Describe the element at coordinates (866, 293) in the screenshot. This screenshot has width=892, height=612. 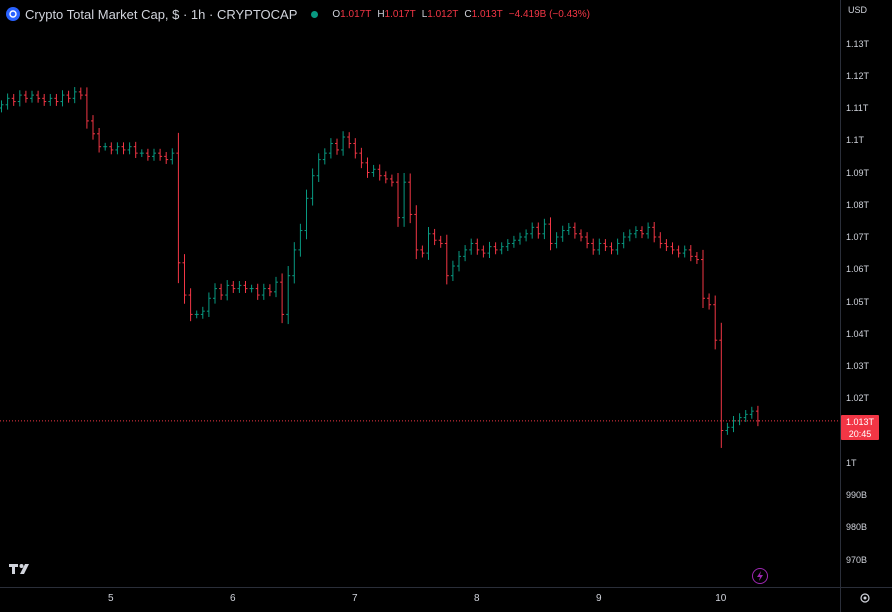
I see `price-axis` at that location.